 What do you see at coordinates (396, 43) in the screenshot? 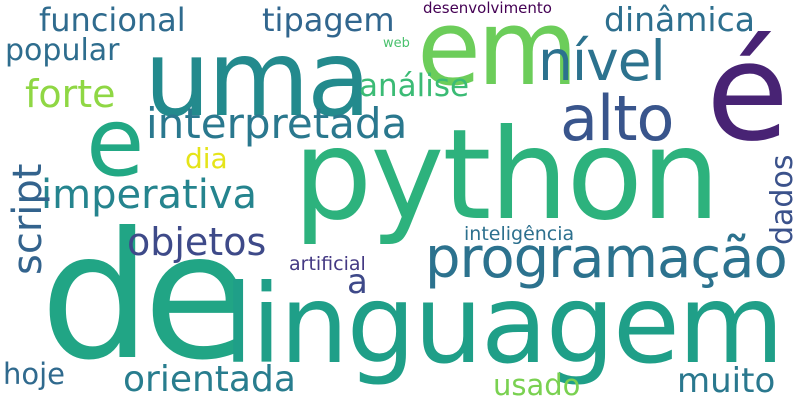
I see `word-web: web` at bounding box center [396, 43].